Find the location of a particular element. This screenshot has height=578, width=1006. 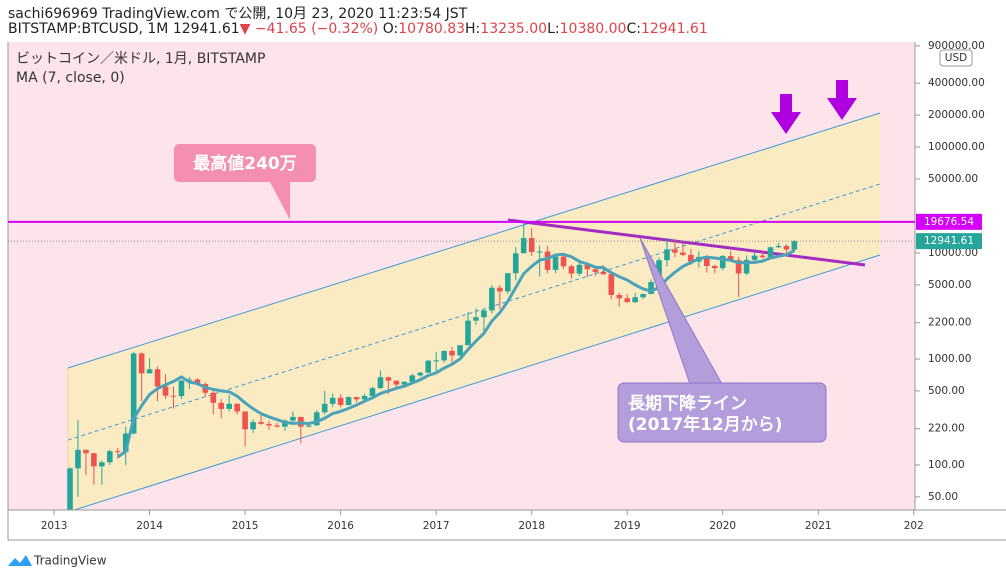

x-tick-label: 2013 is located at coordinates (54, 526).